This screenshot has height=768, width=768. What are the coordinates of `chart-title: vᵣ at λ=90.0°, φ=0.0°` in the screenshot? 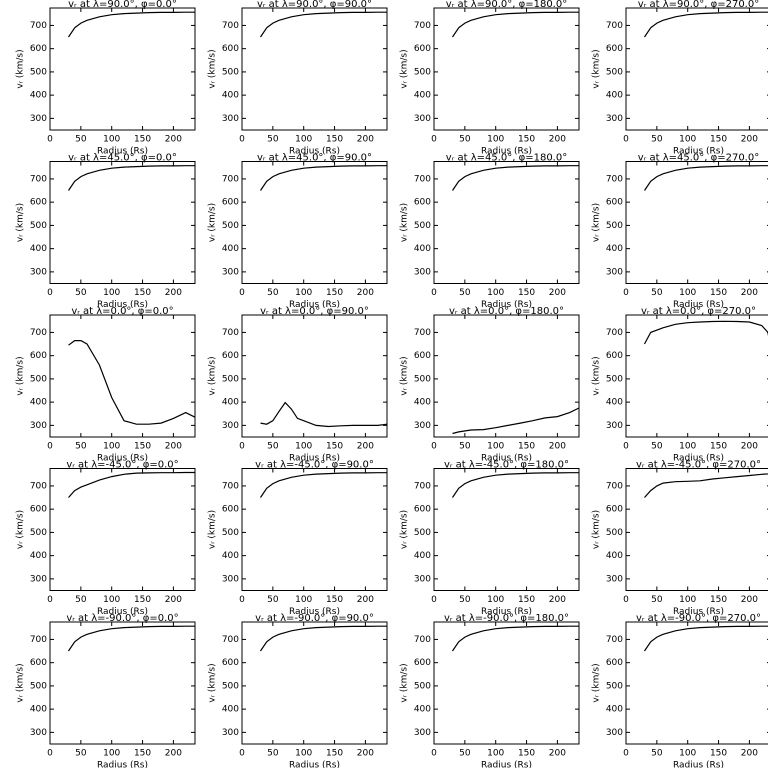 It's located at (122, 5).